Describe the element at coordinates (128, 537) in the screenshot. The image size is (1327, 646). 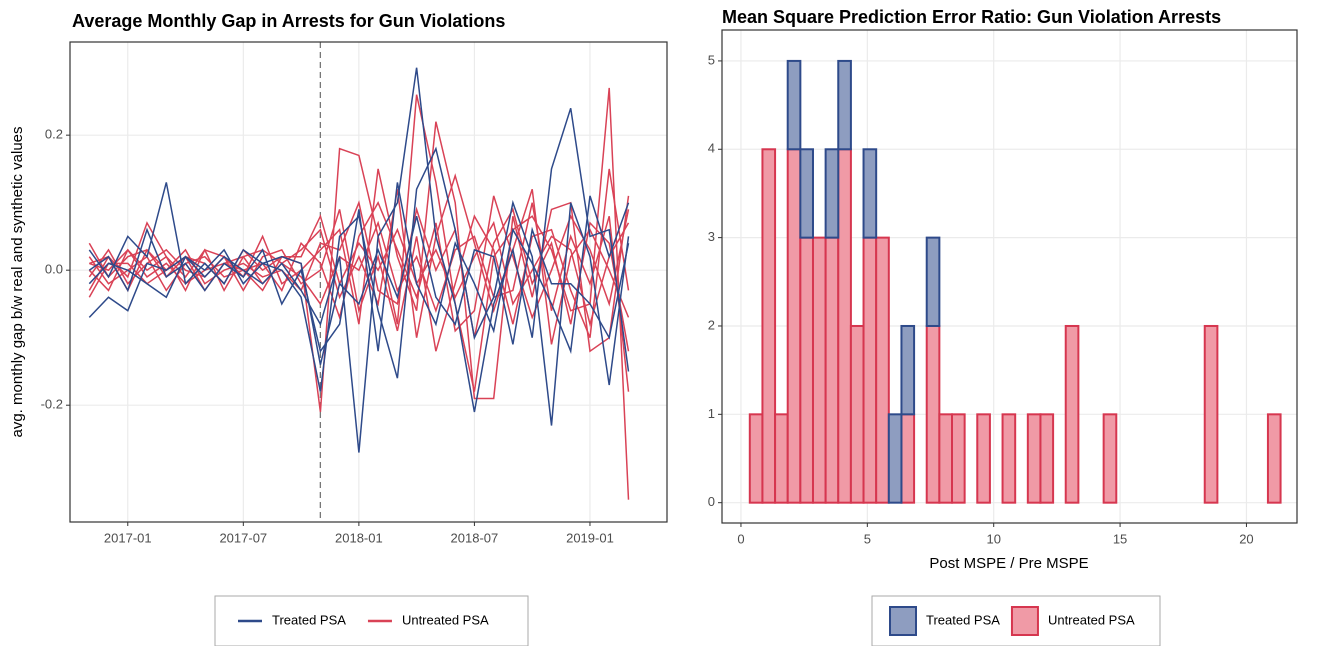
I see `x-tick-label: 2017-01` at that location.